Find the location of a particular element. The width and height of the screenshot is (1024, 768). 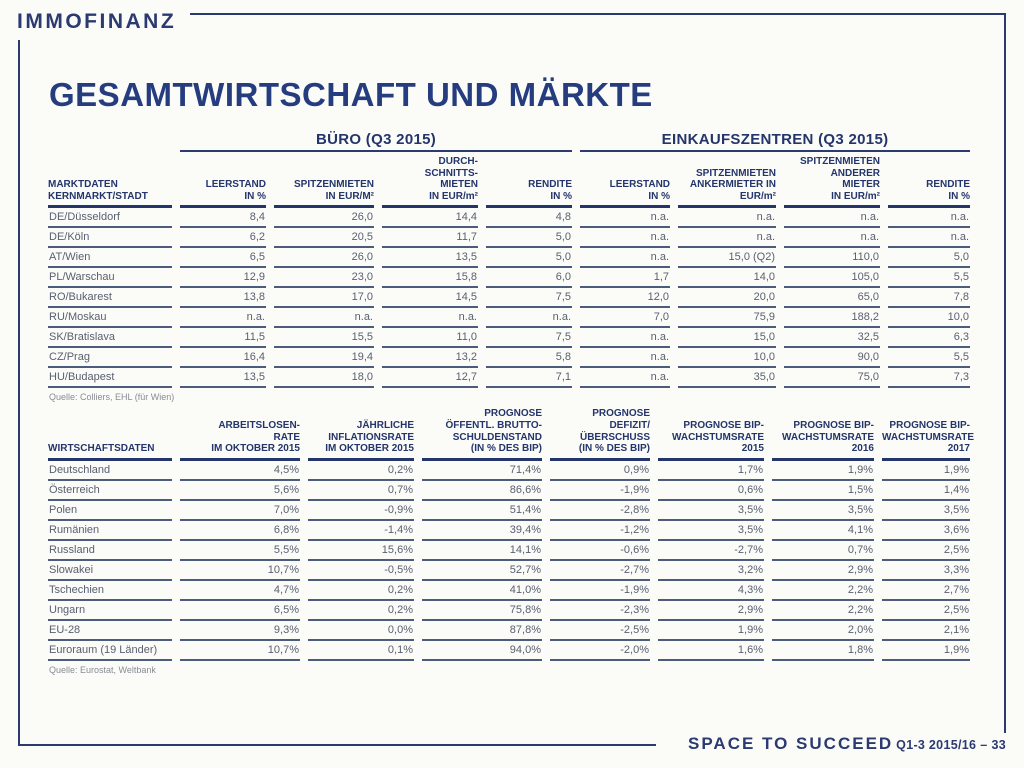

cell-value: 0,0% is located at coordinates (361, 631).